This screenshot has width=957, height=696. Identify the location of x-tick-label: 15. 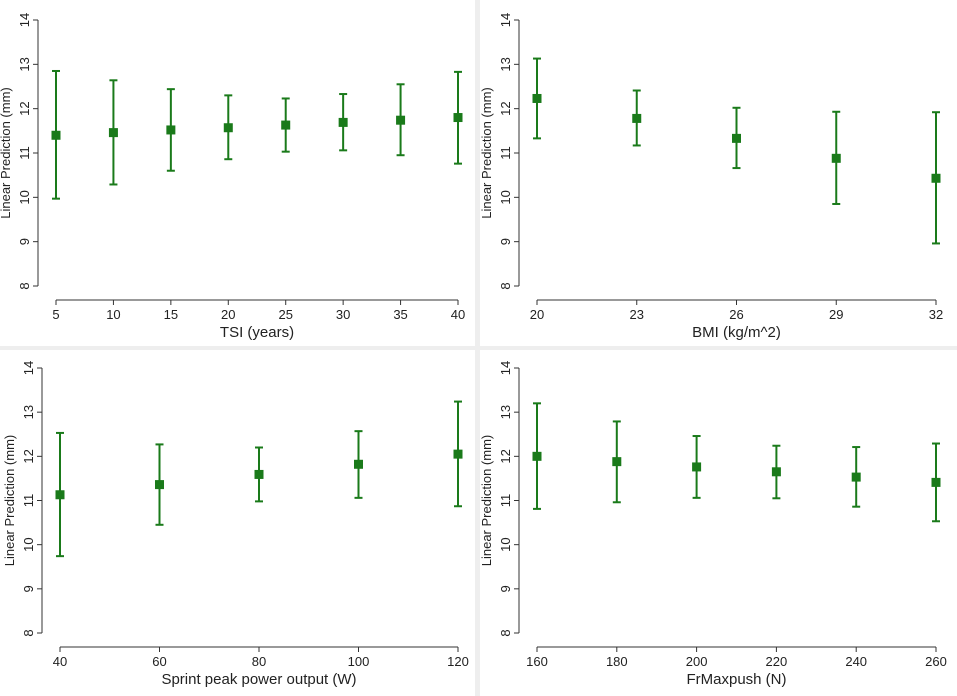
(171, 314).